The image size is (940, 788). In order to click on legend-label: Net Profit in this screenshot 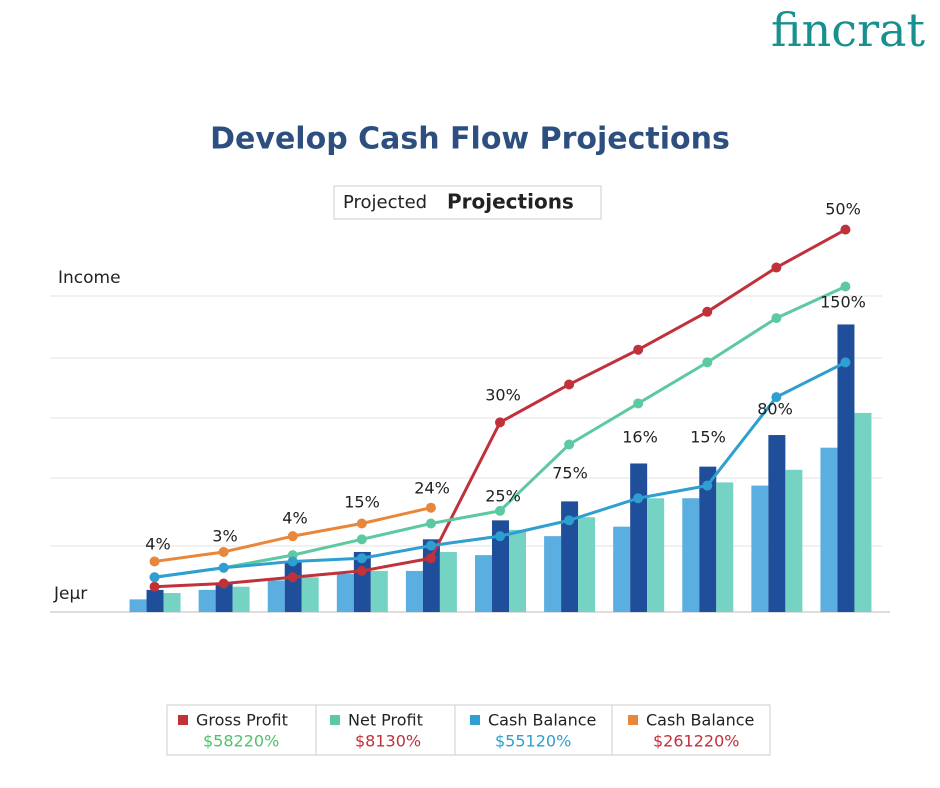, I will do `click(385, 720)`.